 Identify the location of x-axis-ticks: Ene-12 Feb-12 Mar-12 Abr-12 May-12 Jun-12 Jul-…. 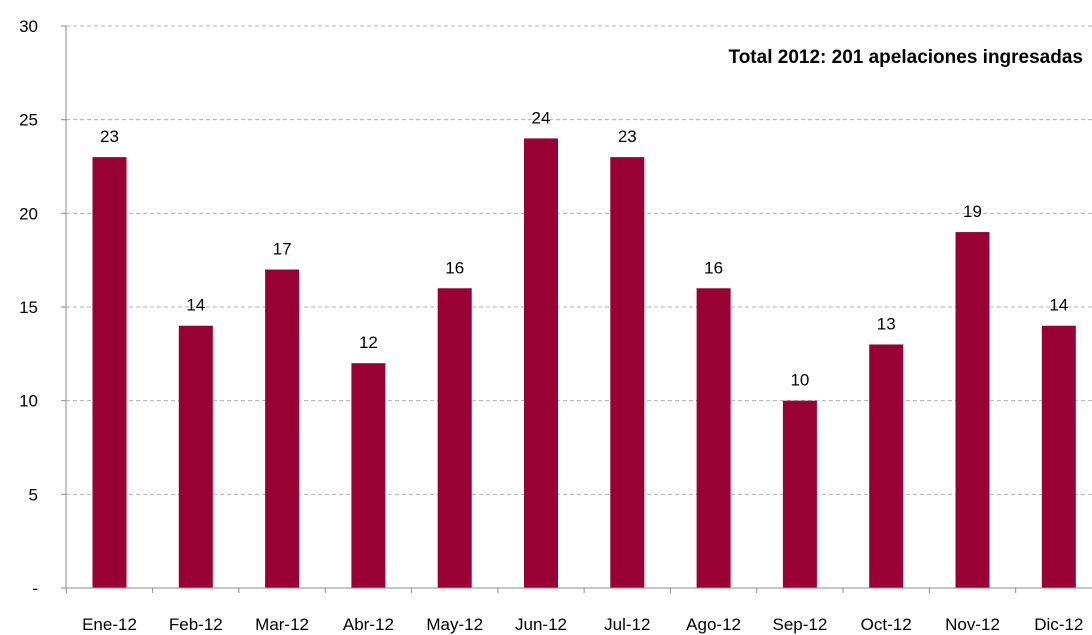
(574, 611).